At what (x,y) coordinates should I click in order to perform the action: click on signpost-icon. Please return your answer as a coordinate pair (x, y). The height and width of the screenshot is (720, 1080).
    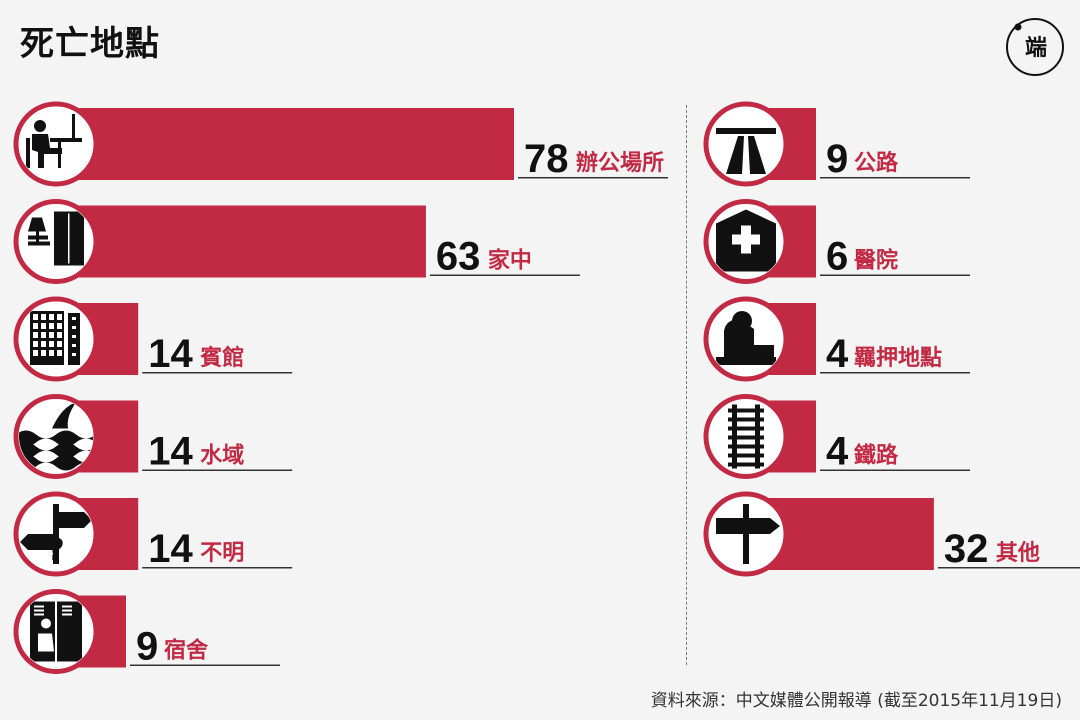
    Looking at the image, I should click on (746, 534).